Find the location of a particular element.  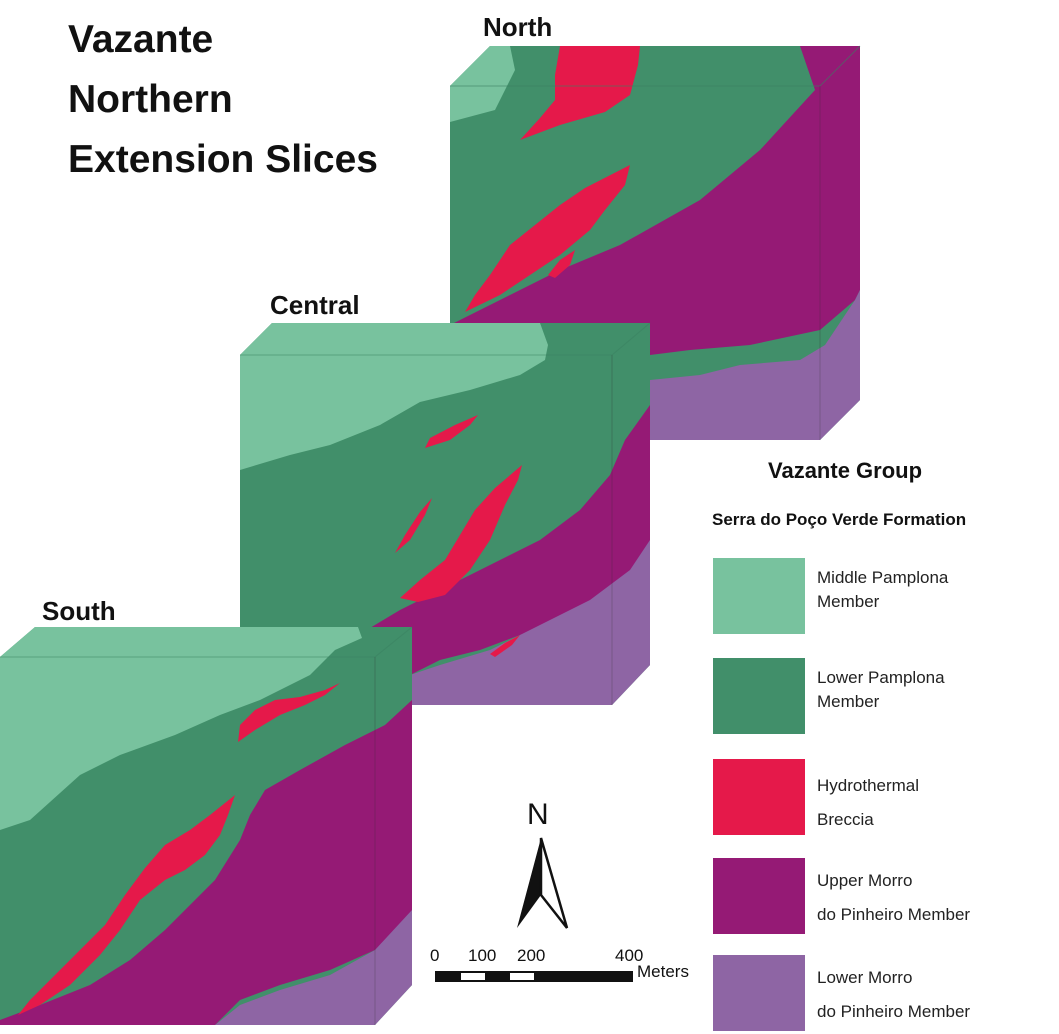

legend-label: Lower Morro do Pinheiro Member is located at coordinates (894, 994).